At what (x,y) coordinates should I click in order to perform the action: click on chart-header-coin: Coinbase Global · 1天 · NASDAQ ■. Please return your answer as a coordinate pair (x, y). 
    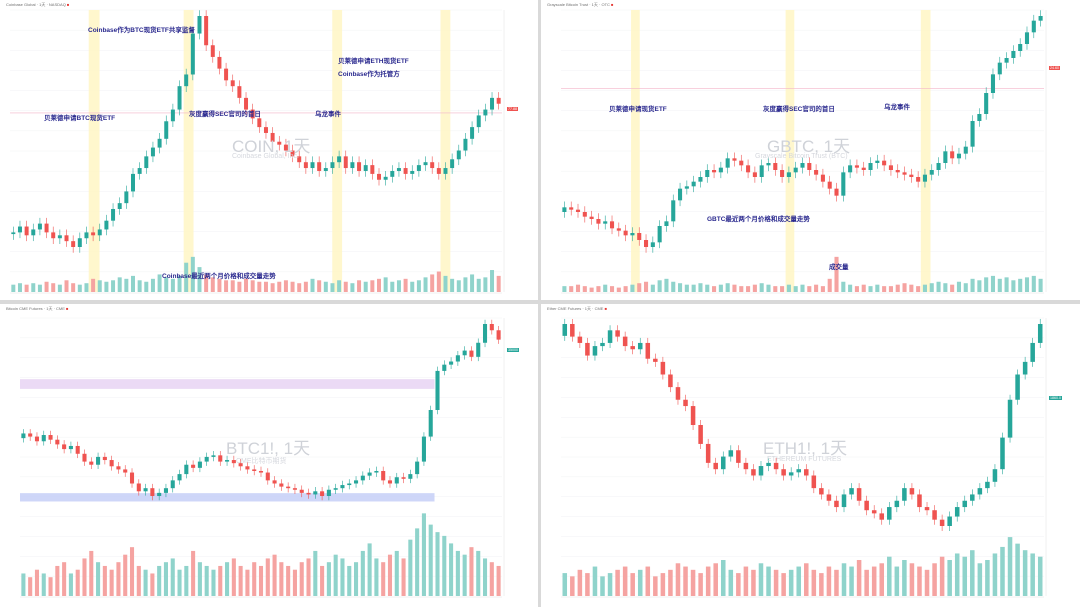
    Looking at the image, I should click on (38, 4).